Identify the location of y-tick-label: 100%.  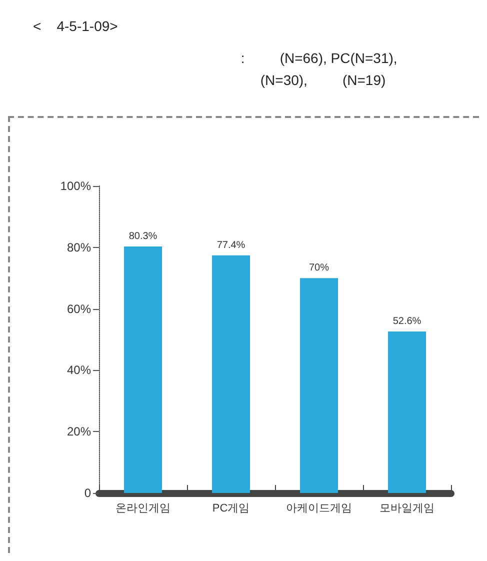
(76, 186).